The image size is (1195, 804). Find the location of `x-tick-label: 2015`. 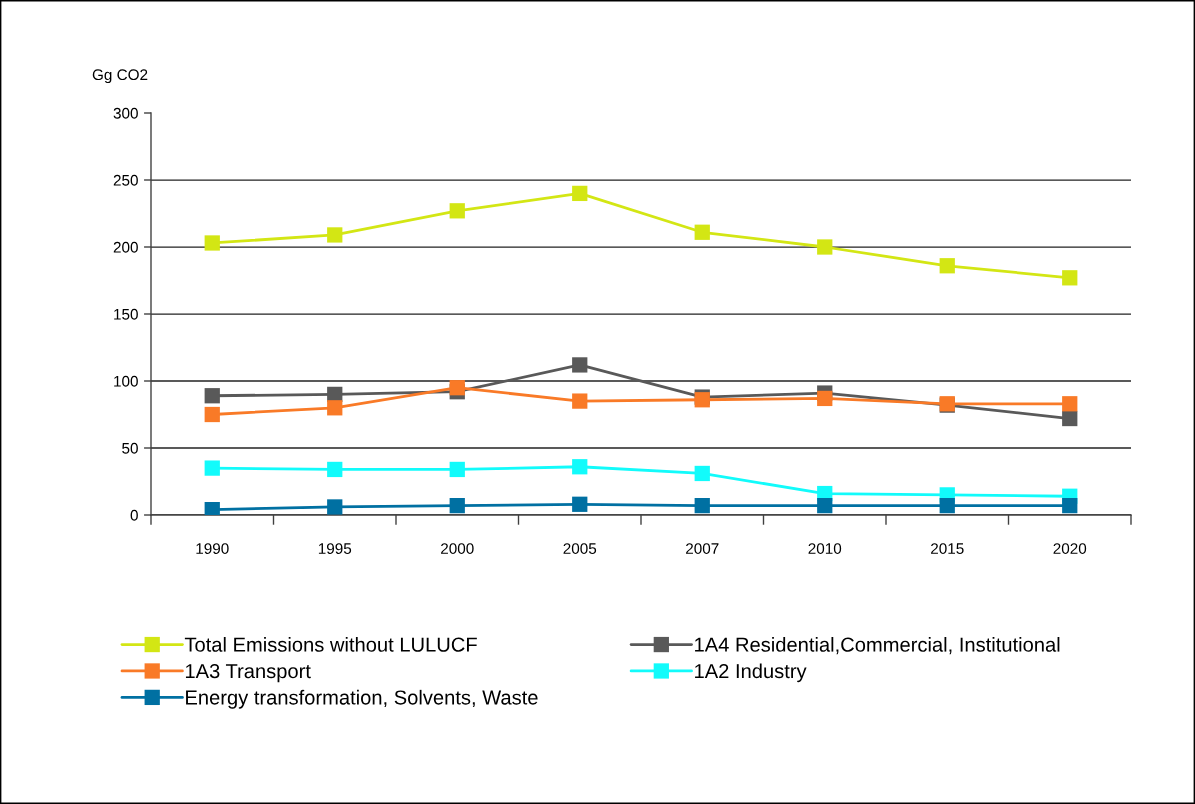

x-tick-label: 2015 is located at coordinates (947, 548).